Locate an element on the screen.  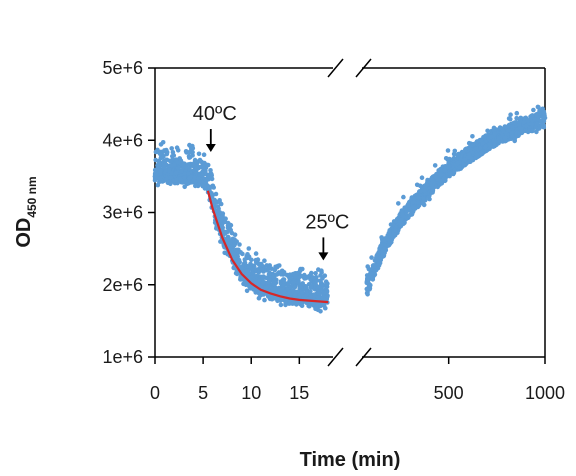
axis-break-mark-top-right is located at coordinates (363, 68).